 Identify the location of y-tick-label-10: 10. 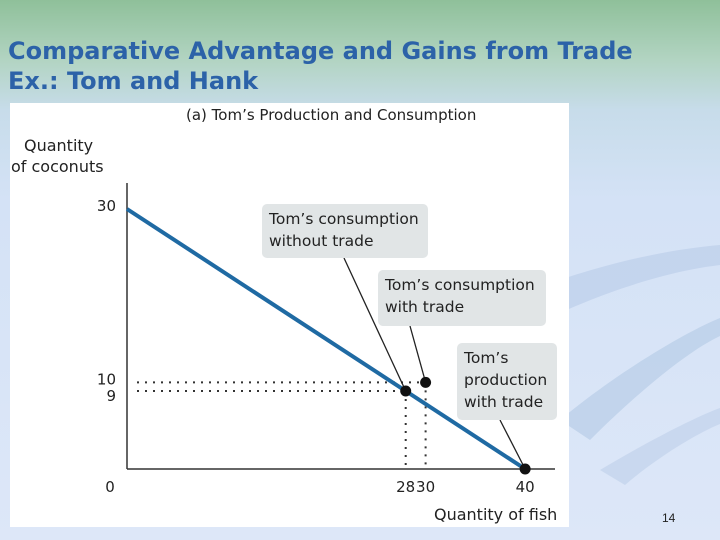
(106, 379).